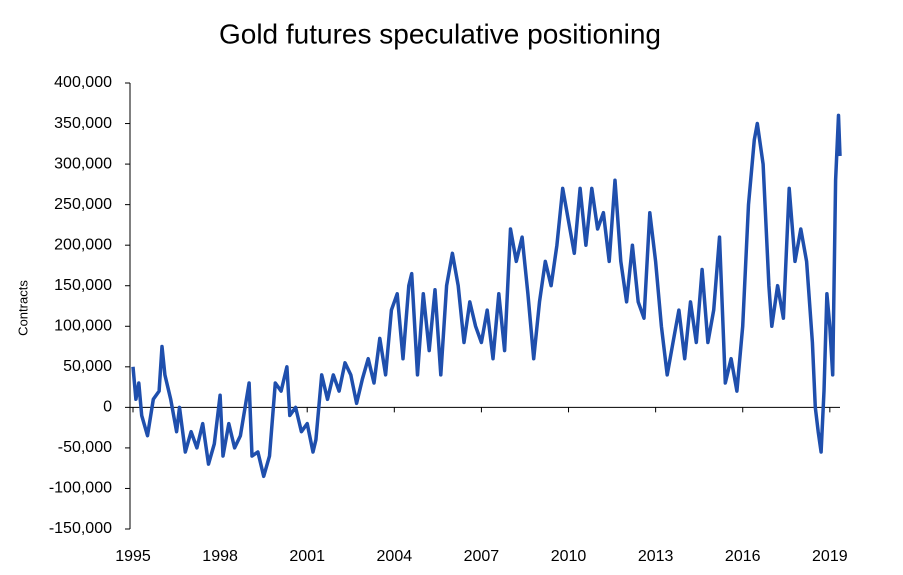 The width and height of the screenshot is (903, 575). Describe the element at coordinates (440, 33) in the screenshot. I see `chart-title: Gold futures speculative positioning` at that location.